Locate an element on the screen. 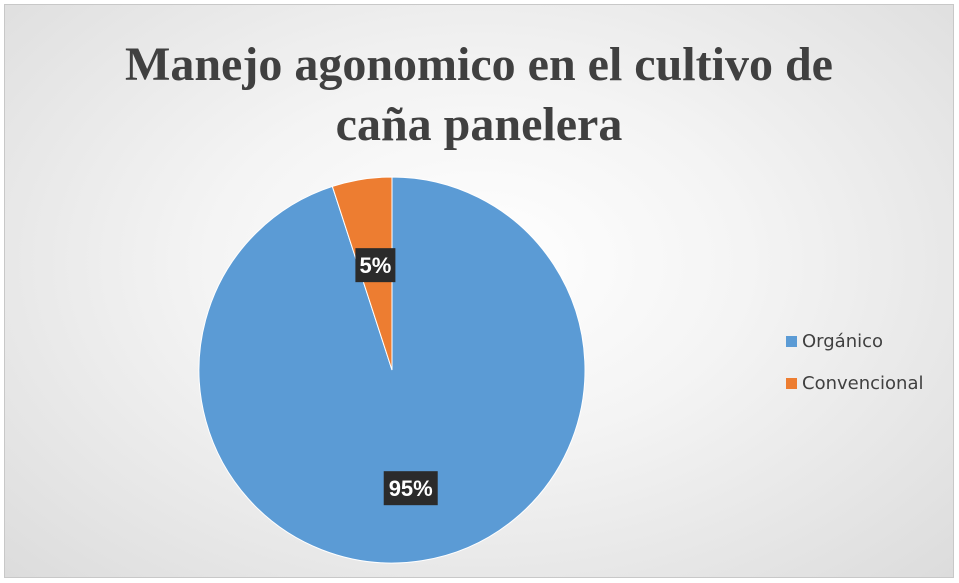  legend-swatch-convencional is located at coordinates (791, 383).